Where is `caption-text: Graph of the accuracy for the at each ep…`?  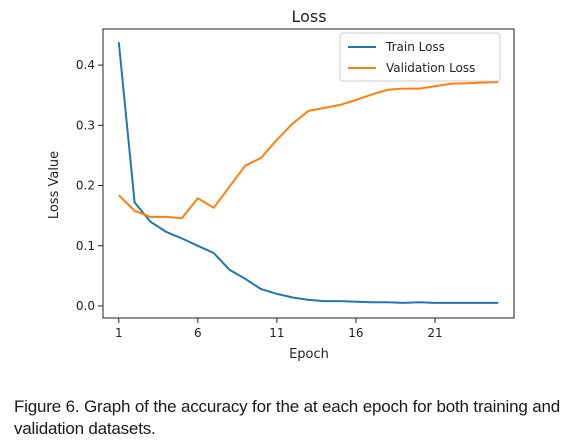 caption-text: Graph of the accuracy for the at each ep… is located at coordinates (287, 417).